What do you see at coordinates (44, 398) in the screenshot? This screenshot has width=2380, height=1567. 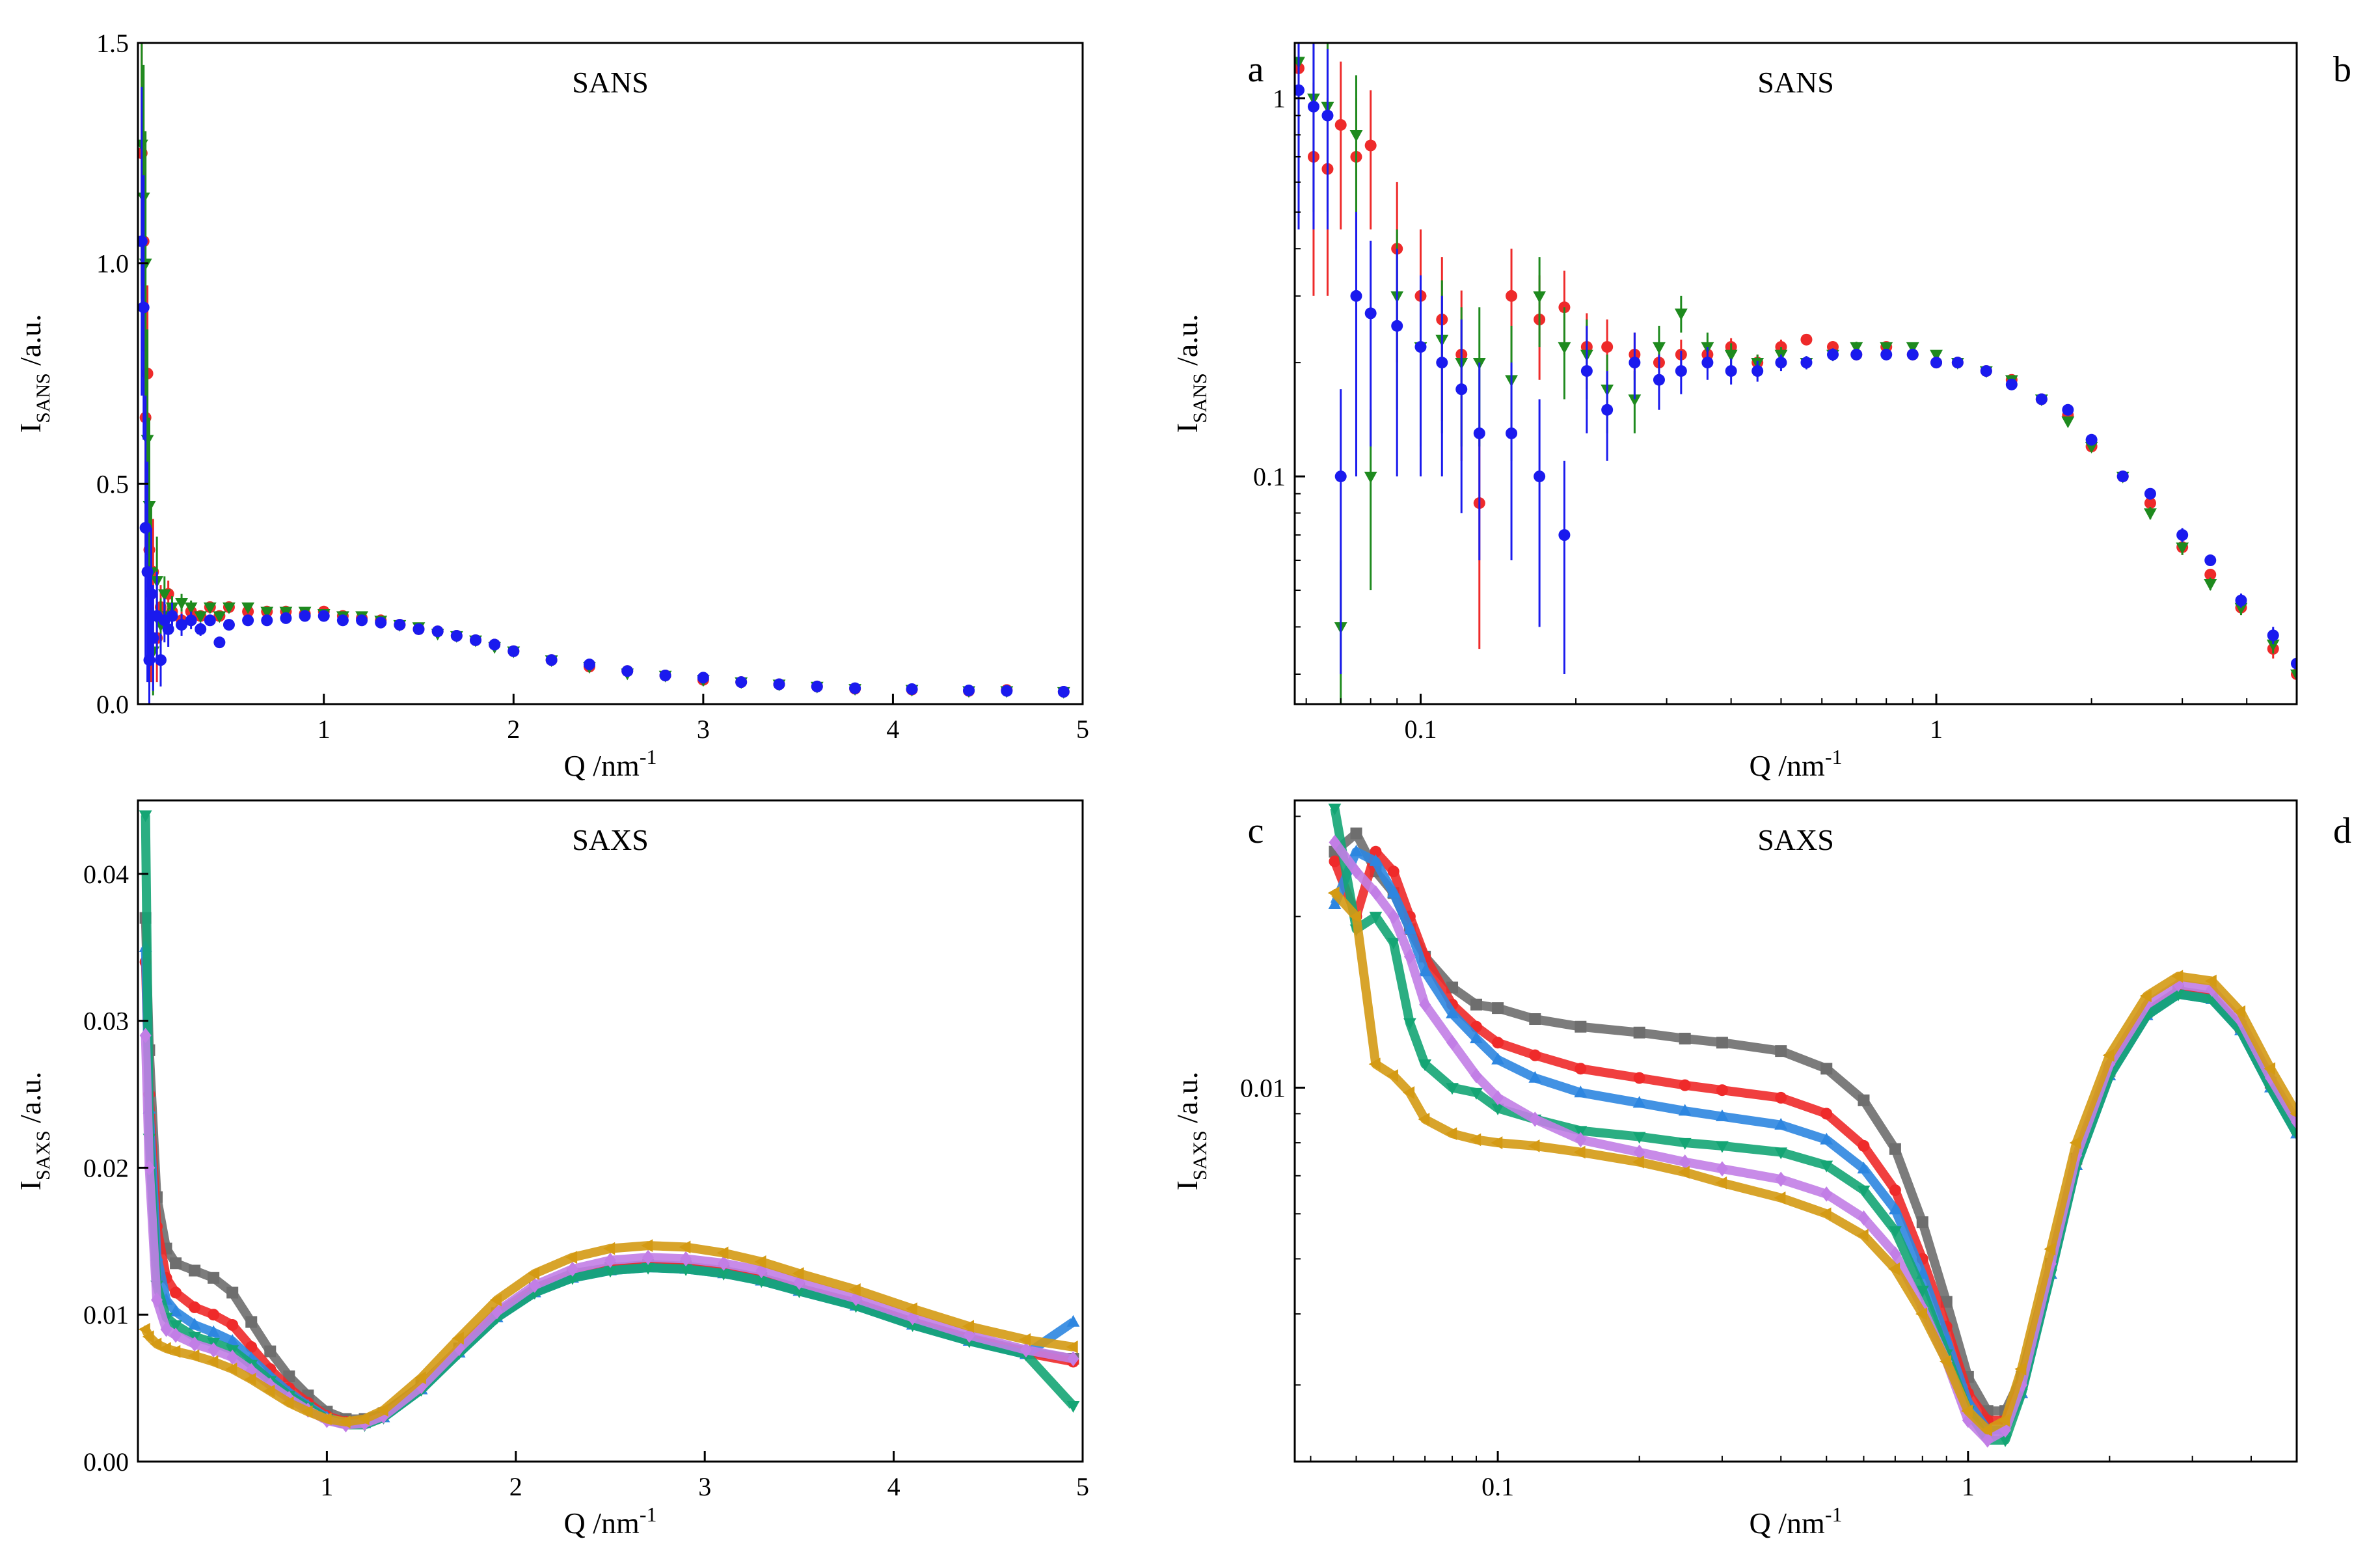 I see `y-axis-label-sub: SANS` at bounding box center [44, 398].